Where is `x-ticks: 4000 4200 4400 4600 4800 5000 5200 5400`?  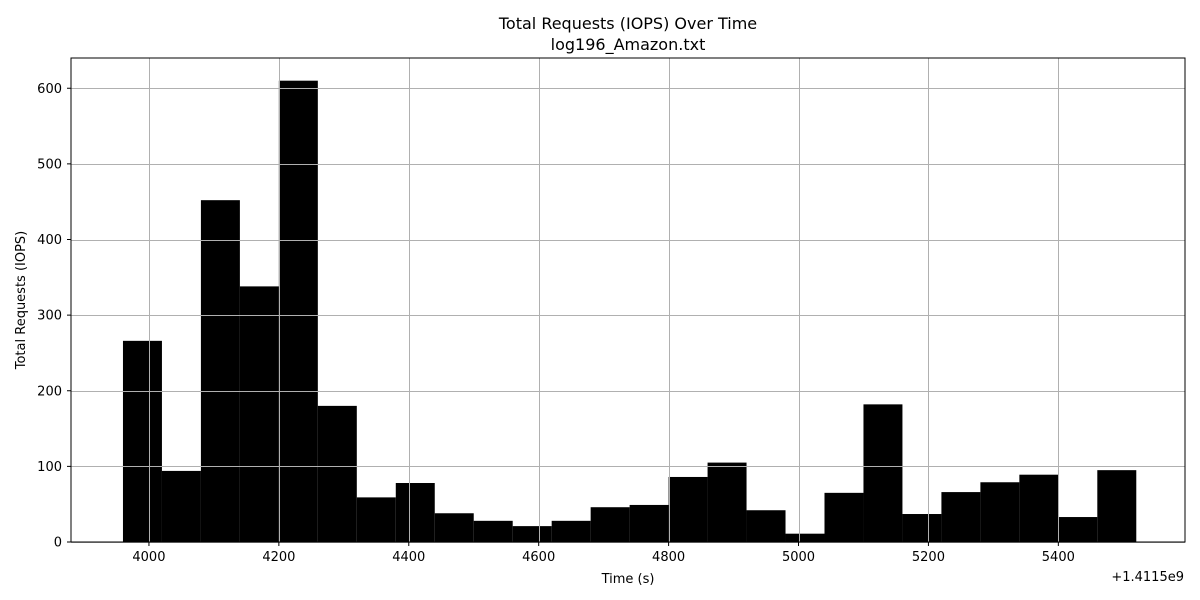 x-ticks: 4000 4200 4400 4600 4800 5000 5200 5400 is located at coordinates (603, 553).